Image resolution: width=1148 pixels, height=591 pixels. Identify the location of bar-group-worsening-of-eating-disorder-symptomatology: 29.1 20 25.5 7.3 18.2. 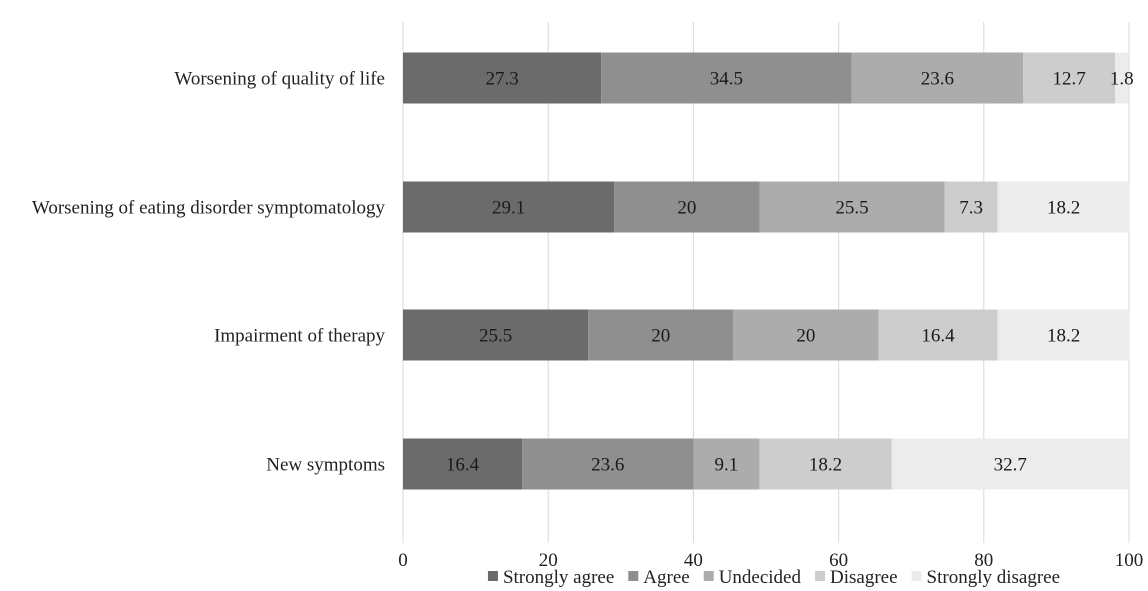
(766, 207).